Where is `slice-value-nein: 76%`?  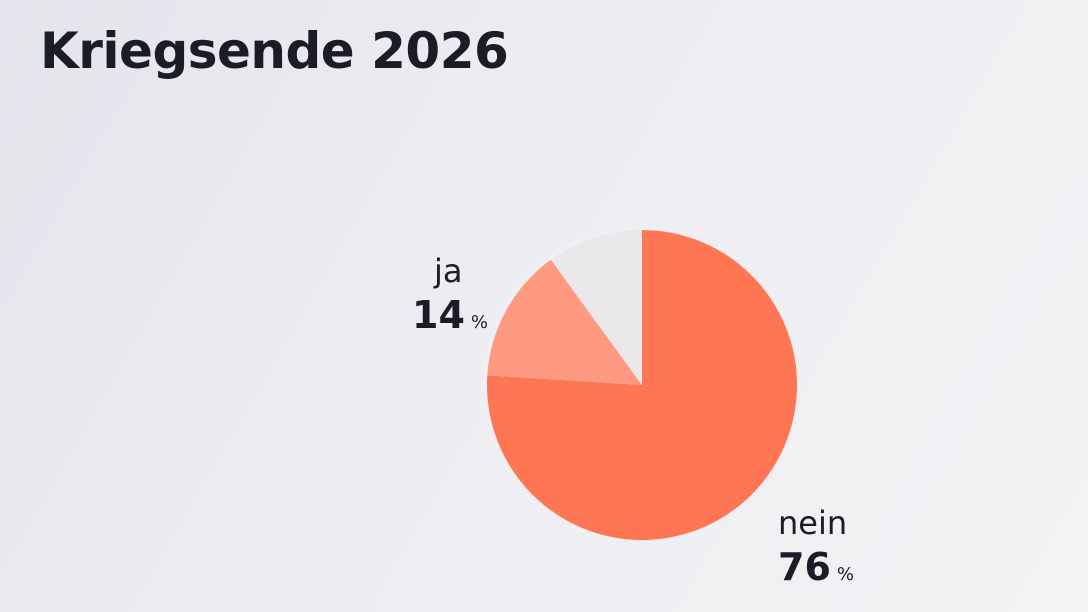
slice-value-nein: 76% is located at coordinates (816, 567).